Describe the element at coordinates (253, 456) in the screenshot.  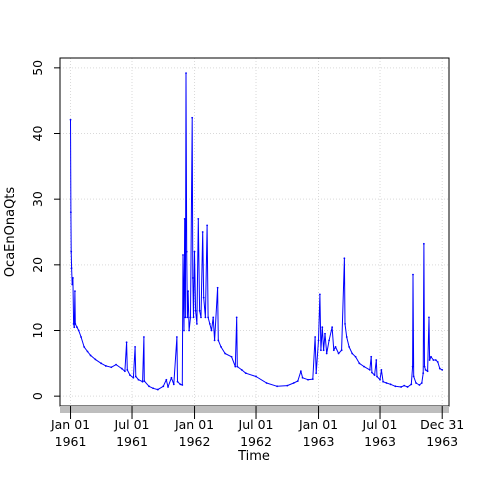
I see `x-axis-title: Time` at that location.